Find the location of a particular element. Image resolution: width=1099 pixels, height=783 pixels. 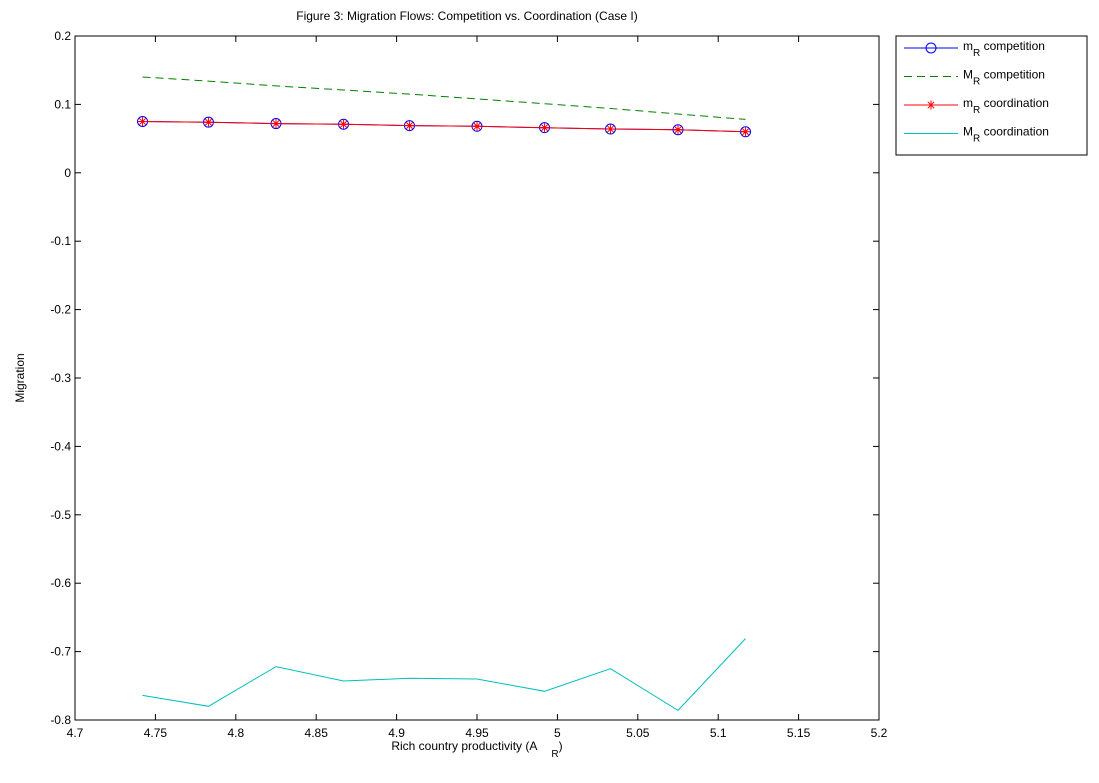

y-tick-label: -0.1 is located at coordinates (60, 241).